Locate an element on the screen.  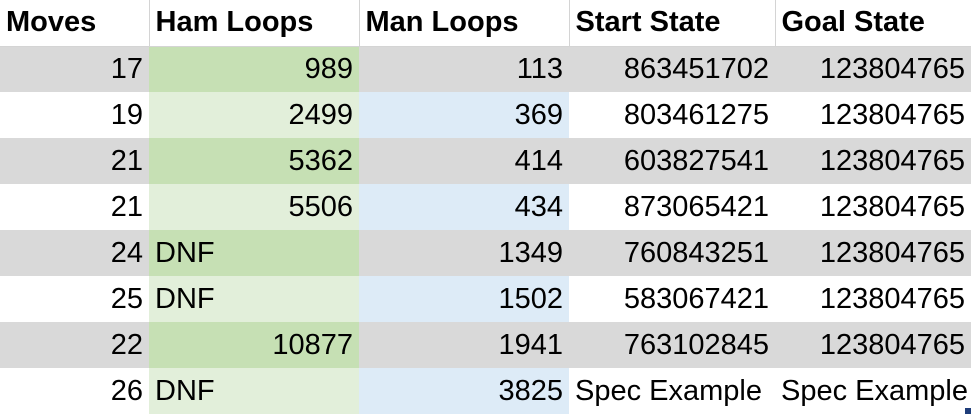
cell-man-loops: 3825 is located at coordinates (464, 391).